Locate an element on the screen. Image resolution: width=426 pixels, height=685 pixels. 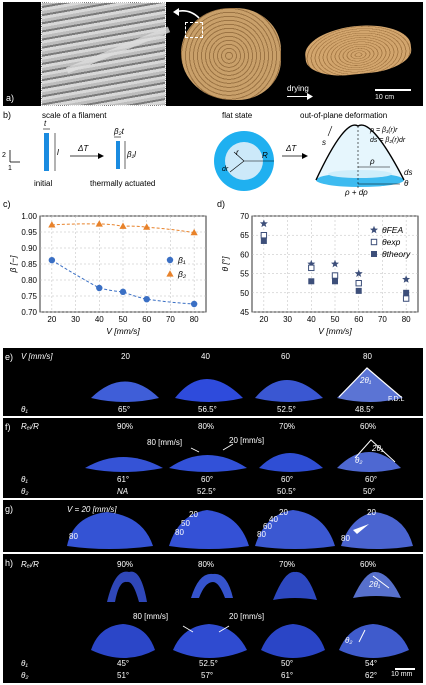
h-row2-0: 51° is located at coordinates (123, 675).